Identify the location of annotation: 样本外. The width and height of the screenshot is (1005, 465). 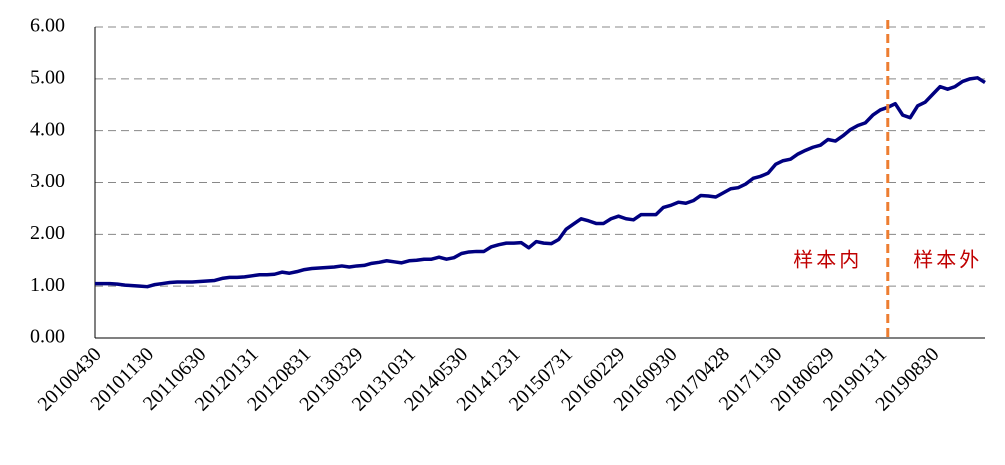
(947, 260).